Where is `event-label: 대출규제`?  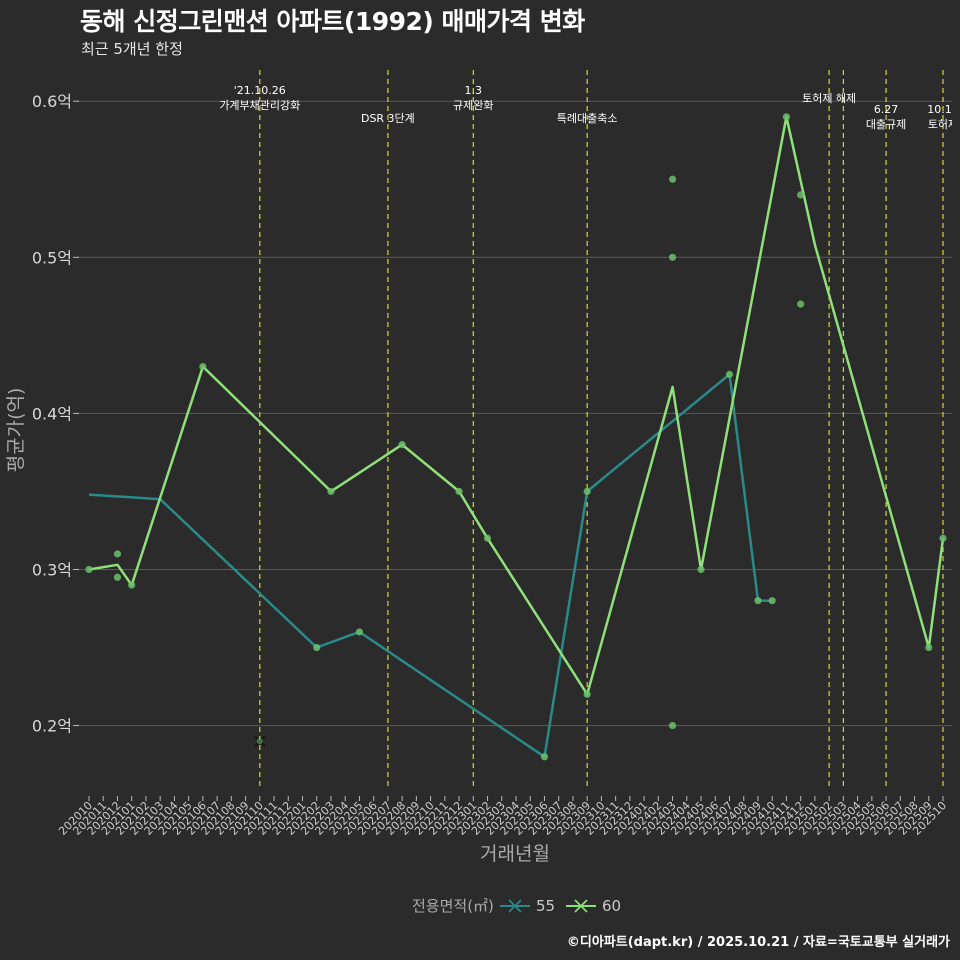 event-label: 대출규제 is located at coordinates (886, 124).